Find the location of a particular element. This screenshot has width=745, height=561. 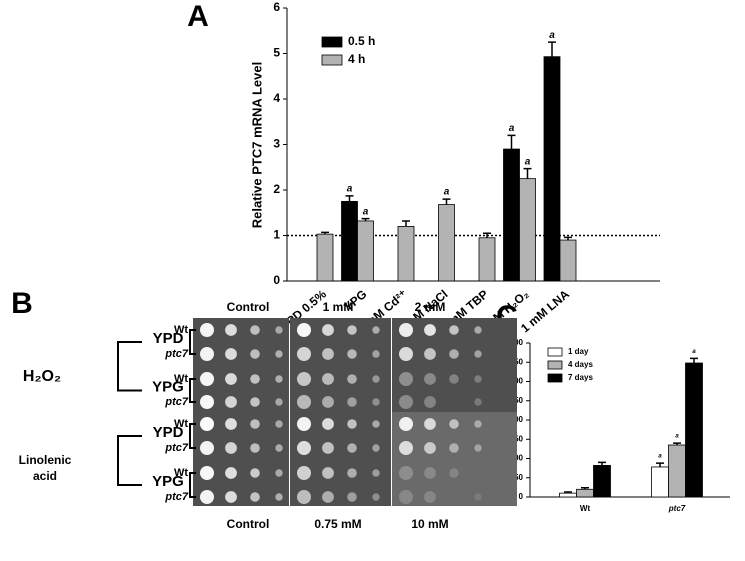

y-tick-label: 0 is located at coordinates (276, 280).